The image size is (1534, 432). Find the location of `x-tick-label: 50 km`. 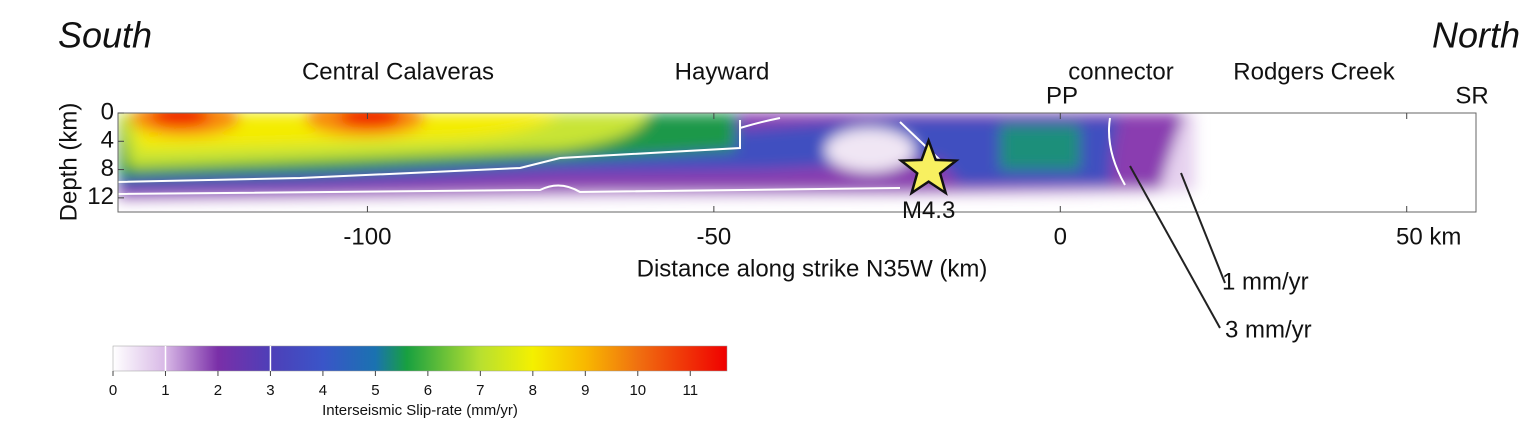

x-tick-label: 50 km is located at coordinates (1428, 236).